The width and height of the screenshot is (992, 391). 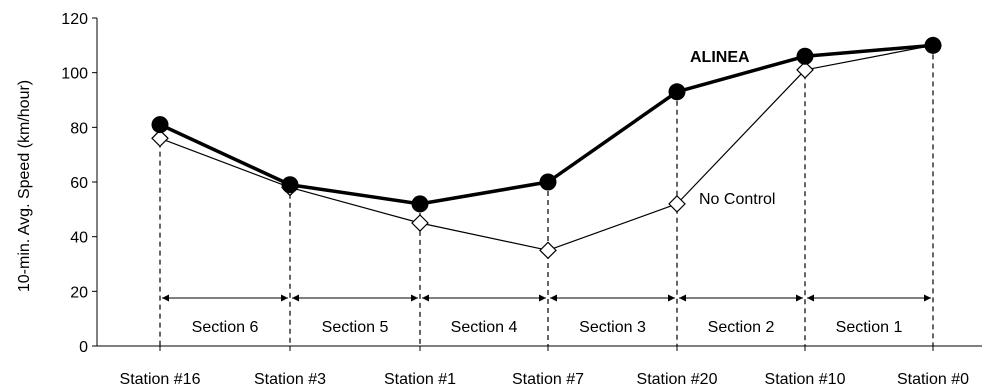 What do you see at coordinates (290, 379) in the screenshot?
I see `x-tick-label: Station #3` at bounding box center [290, 379].